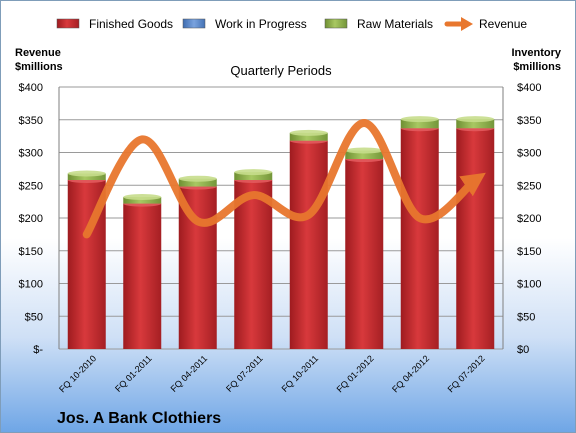 This screenshot has width=576, height=433. What do you see at coordinates (39, 67) in the screenshot?
I see `left-axis-title-line2: $millions` at bounding box center [39, 67].